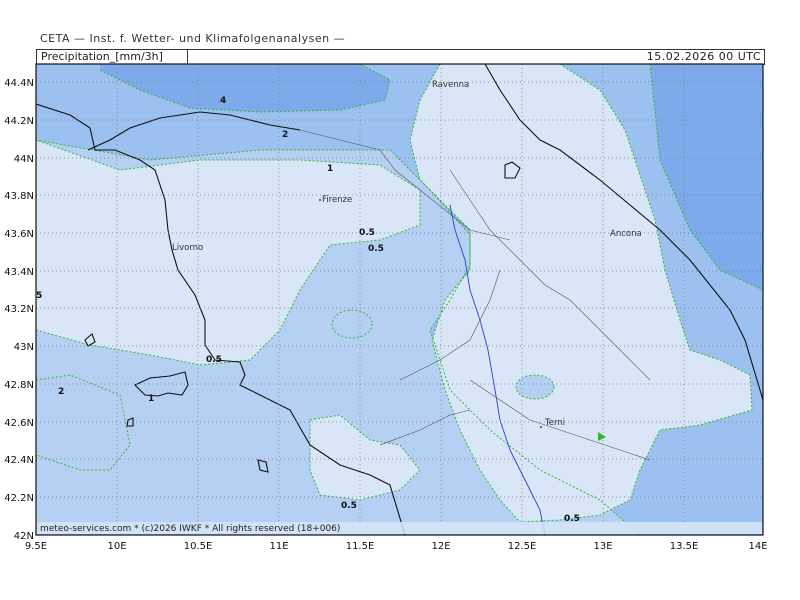 The image size is (800, 600). What do you see at coordinates (19, 460) in the screenshot?
I see `lat-tick: 42.4N` at bounding box center [19, 460].